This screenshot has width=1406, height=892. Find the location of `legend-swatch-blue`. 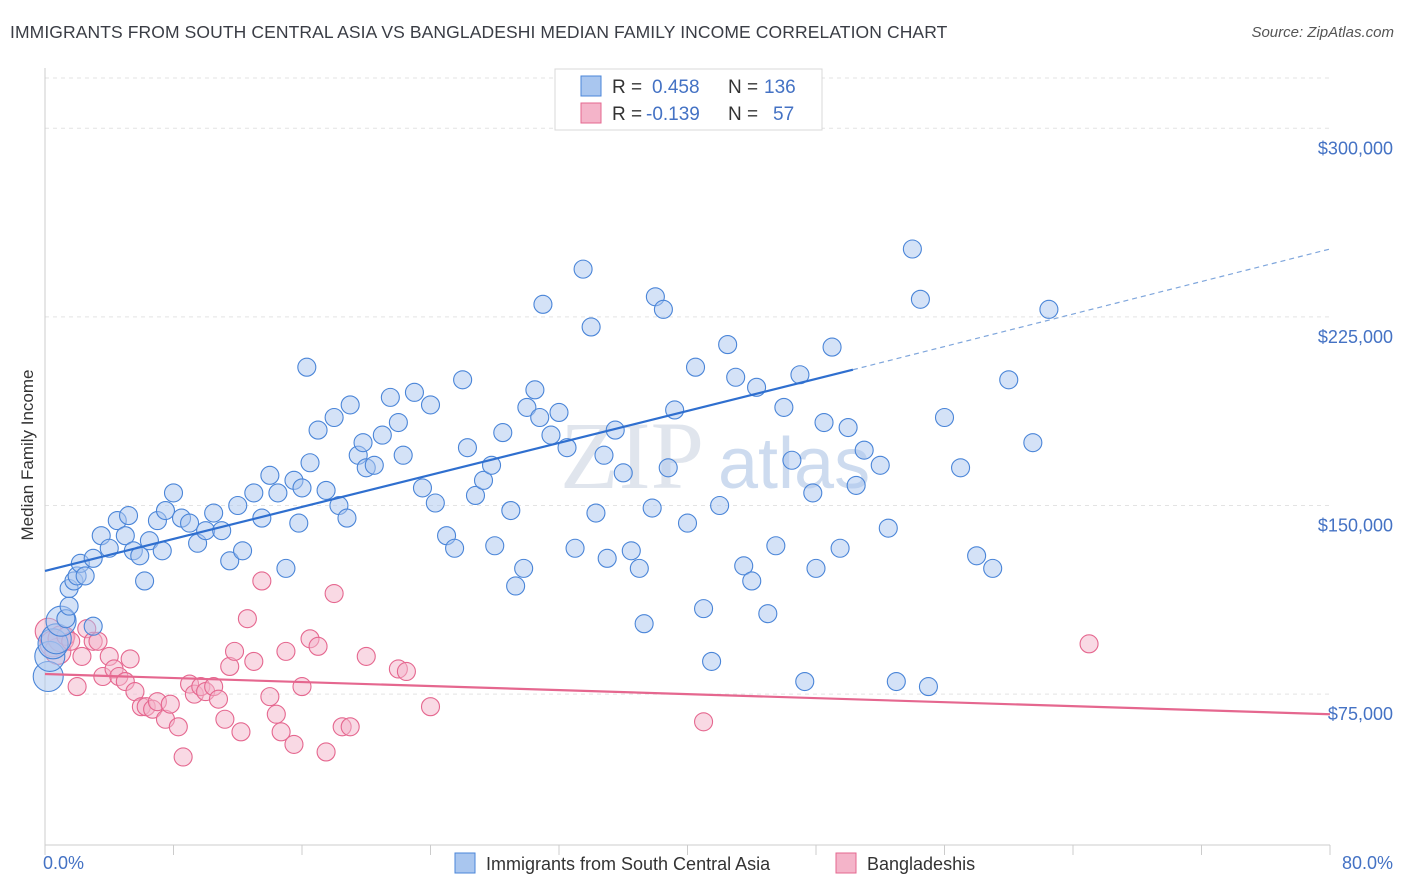

legend-swatch-blue is located at coordinates (591, 86).